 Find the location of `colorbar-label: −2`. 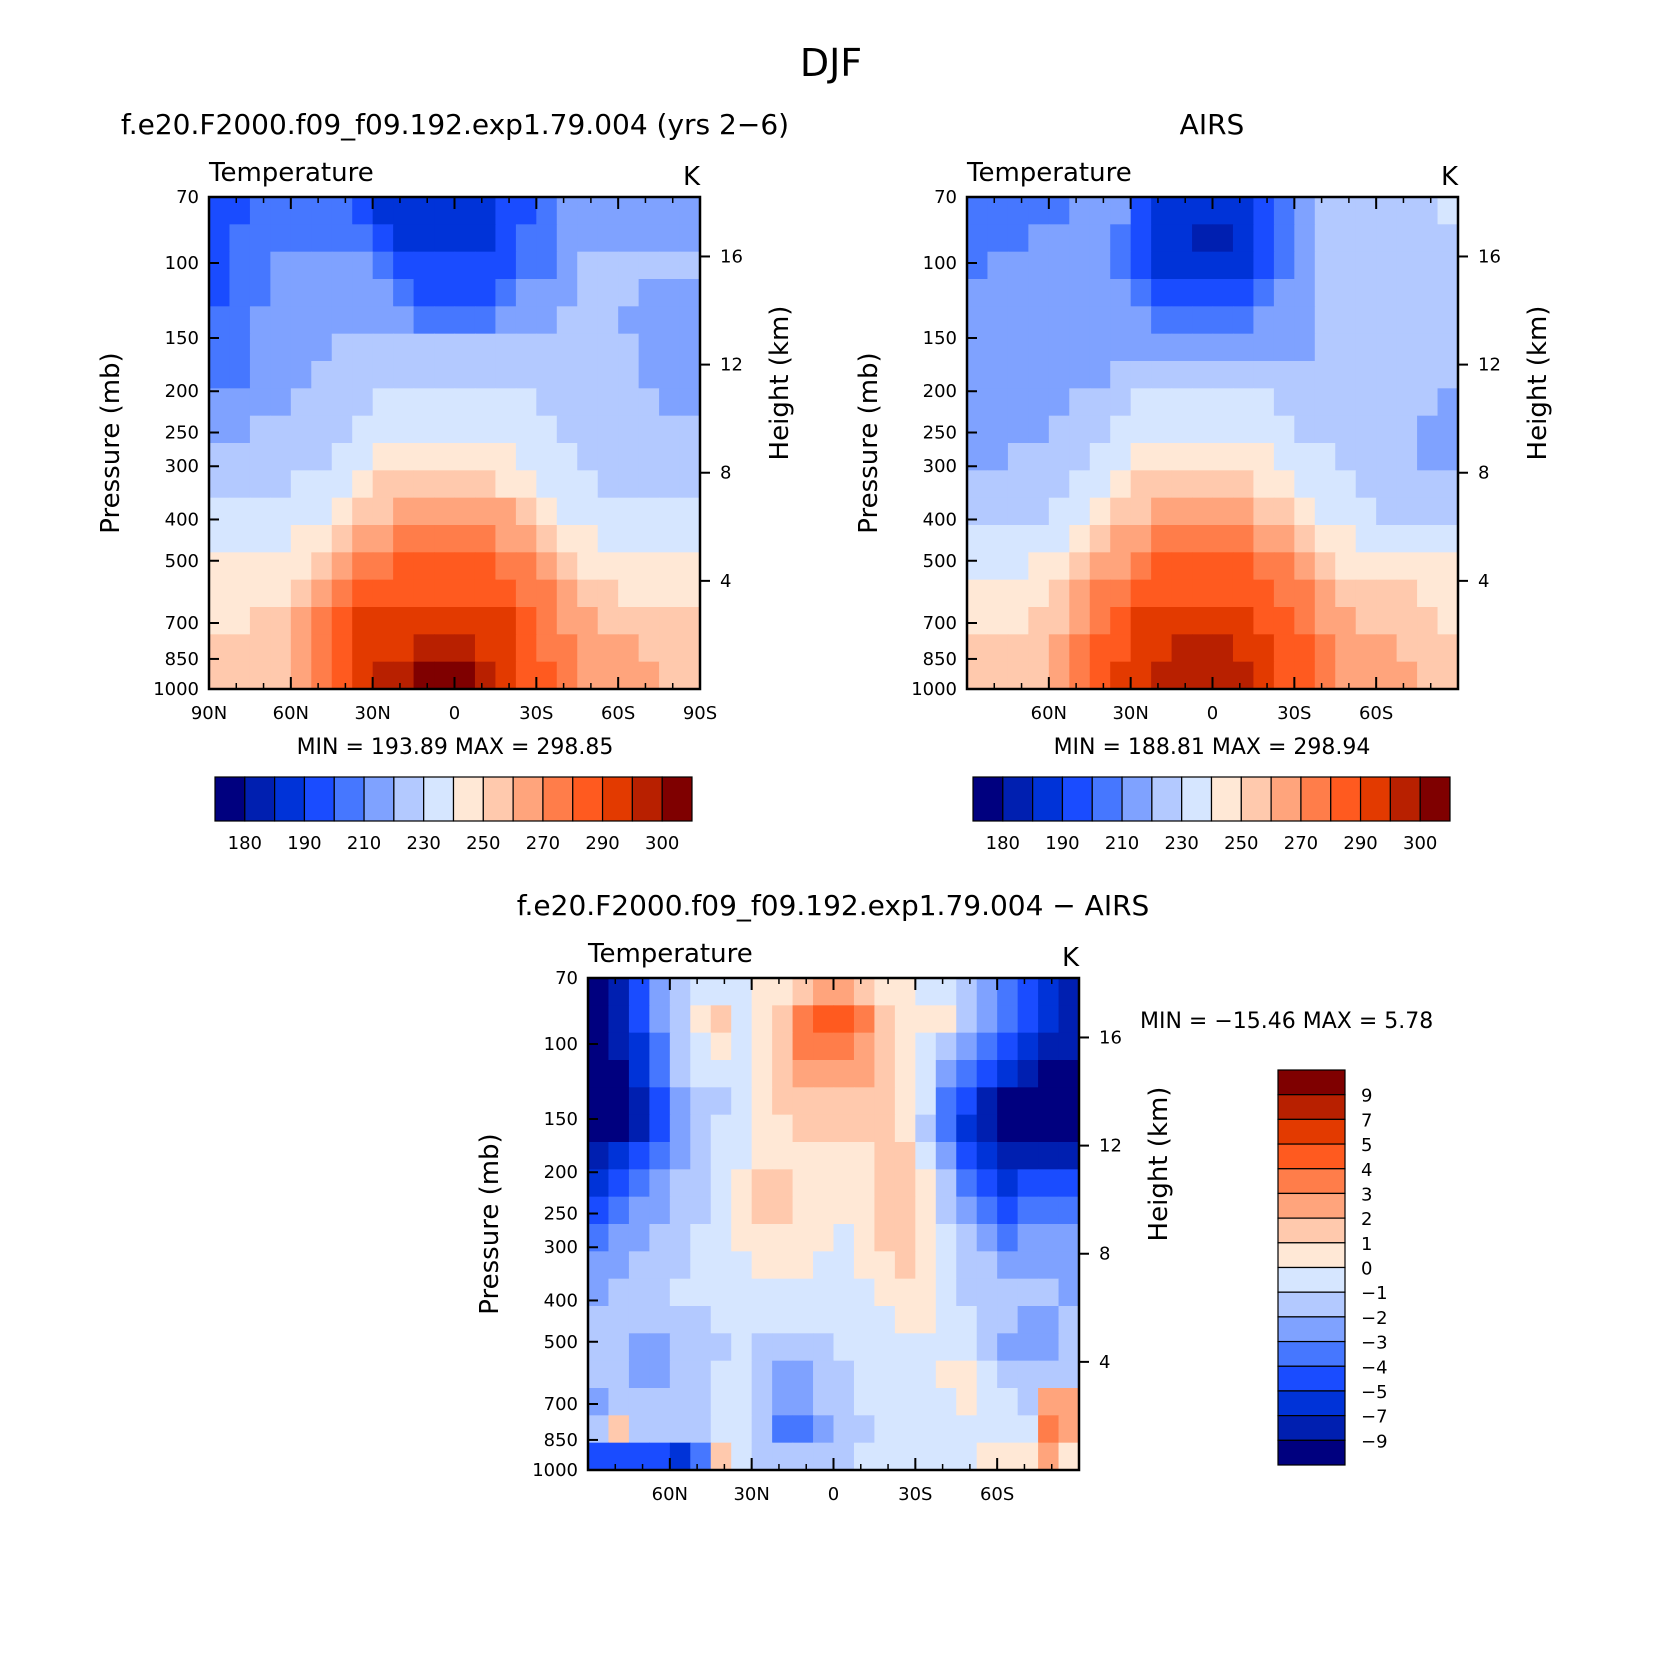

colorbar-label: −2 is located at coordinates (1374, 1318).